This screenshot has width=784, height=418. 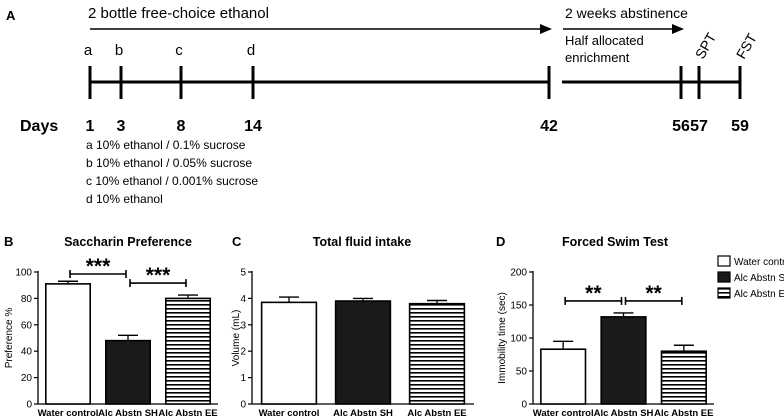 I want to click on legend-label: Alc Abstn EE, so click(x=759, y=294).